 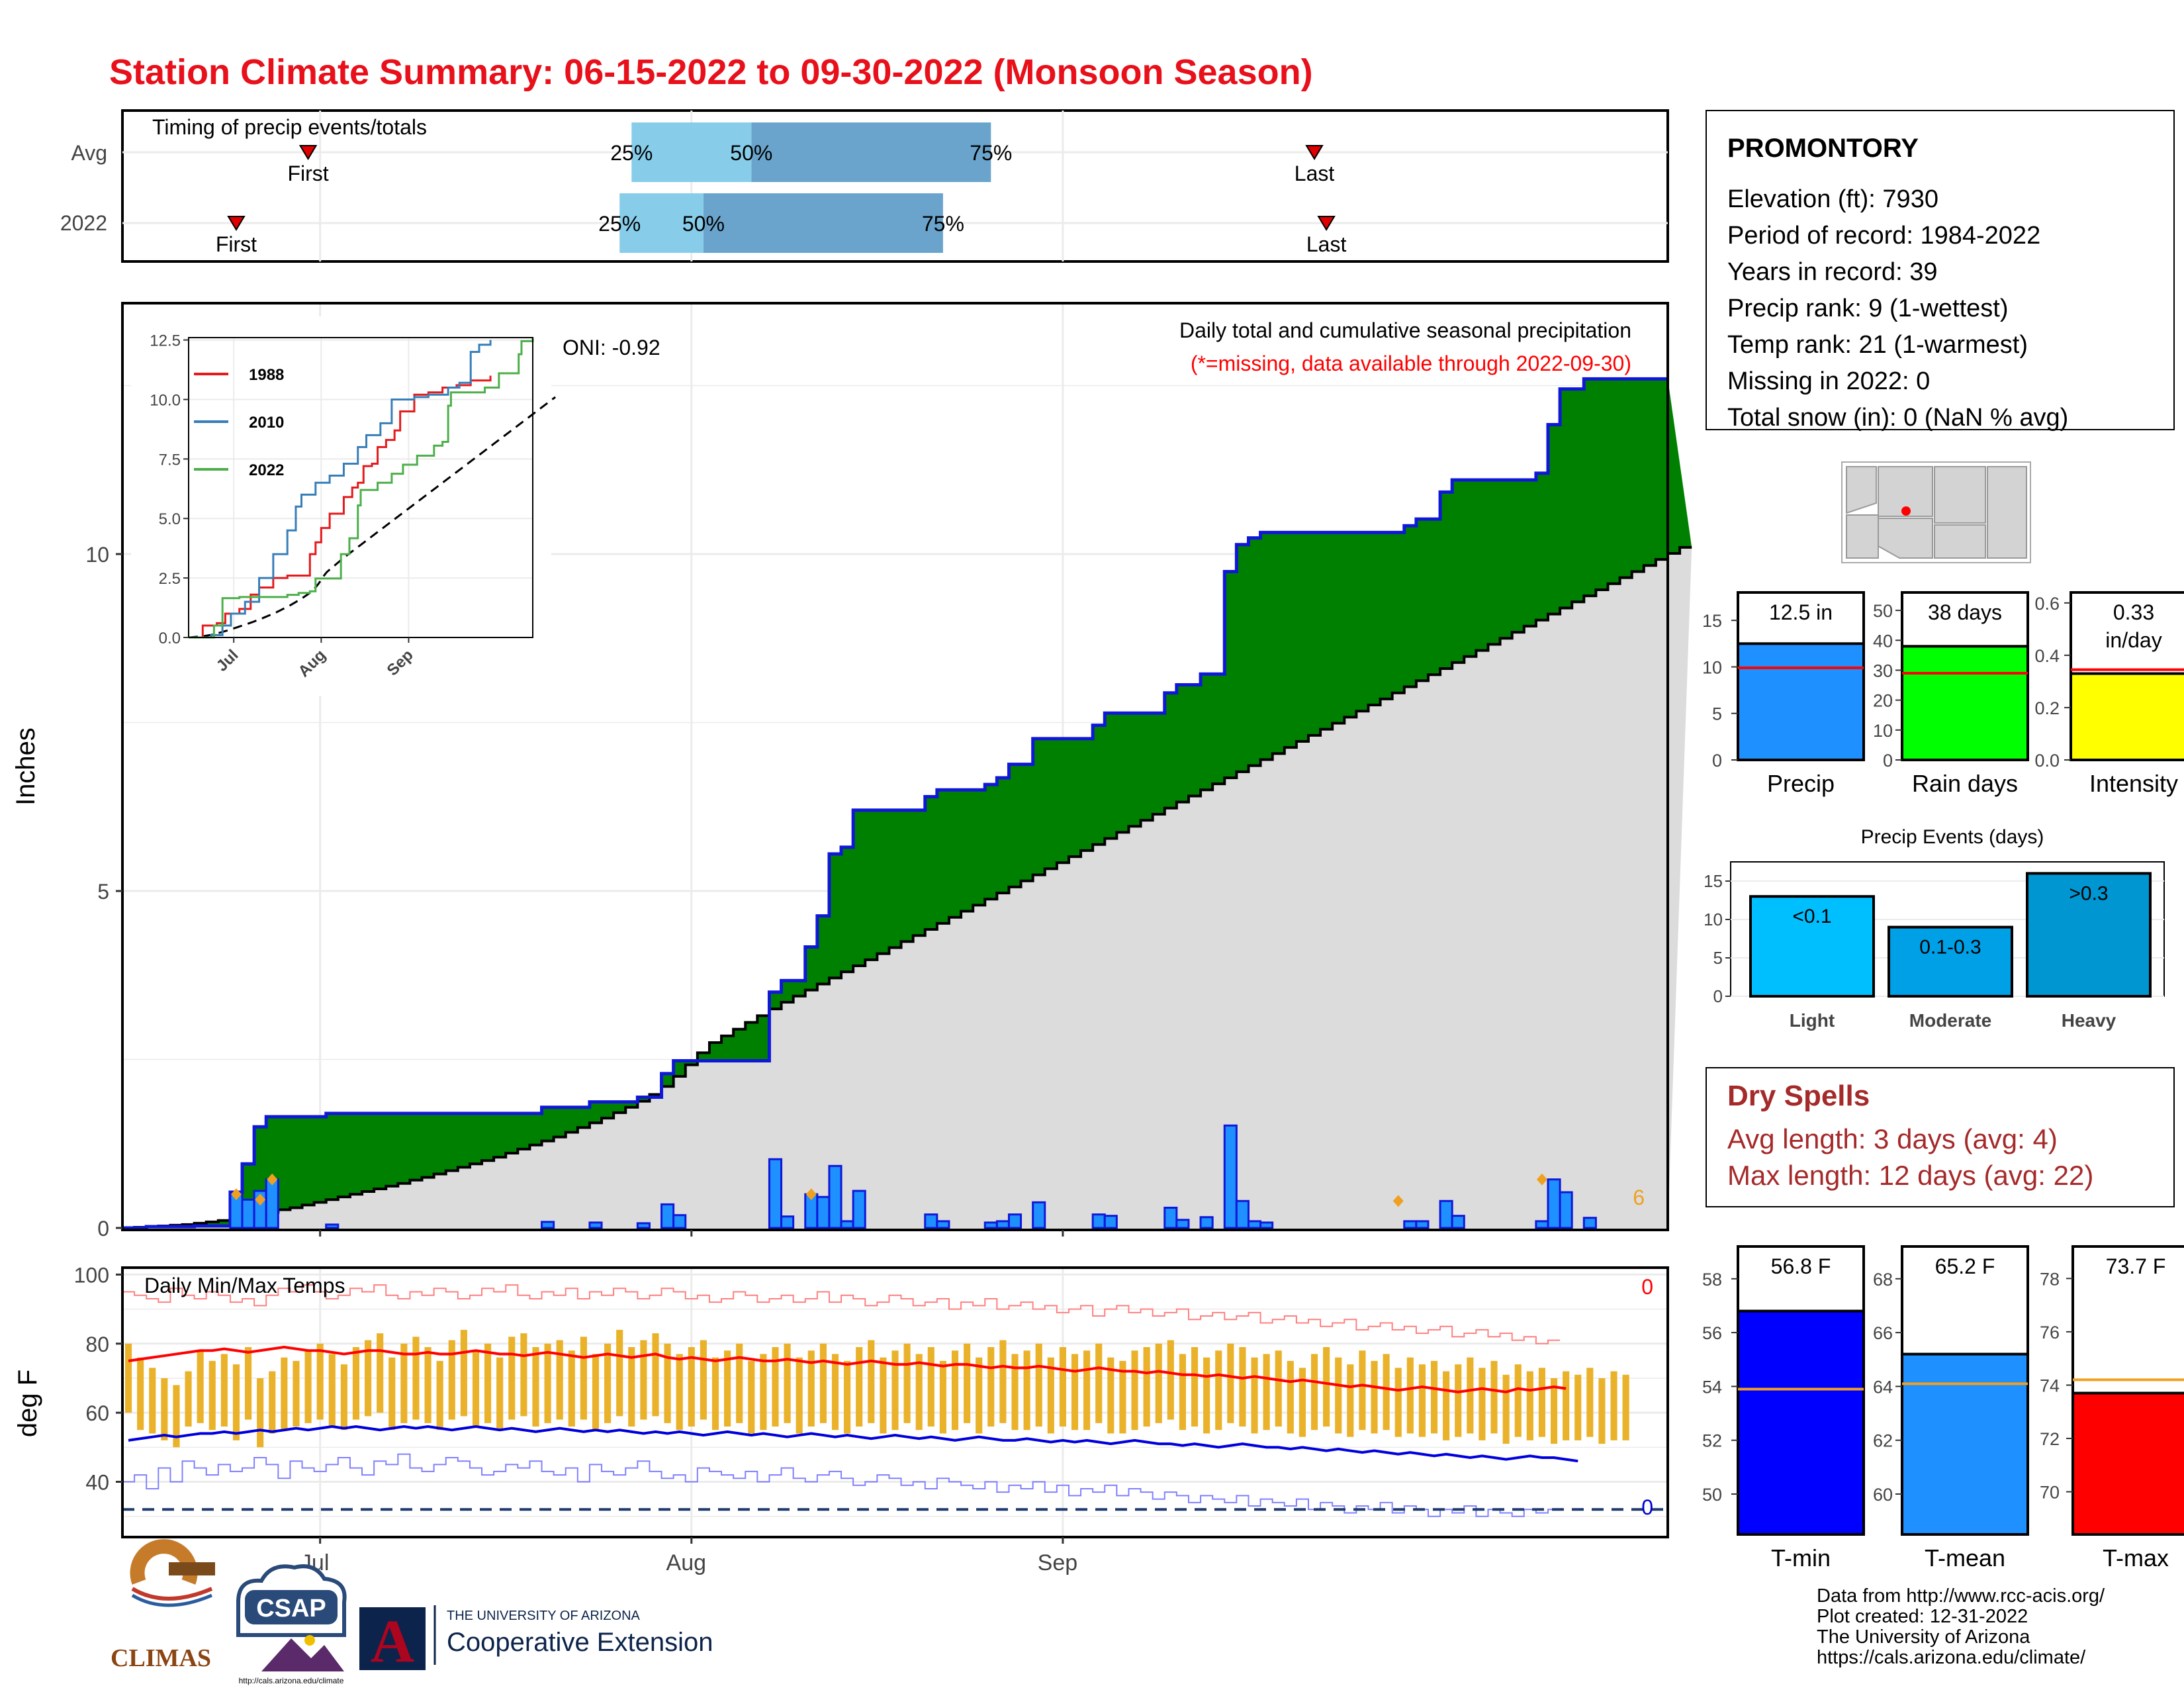 I want to click on timing-percentile-label: 50%, so click(x=751, y=153).